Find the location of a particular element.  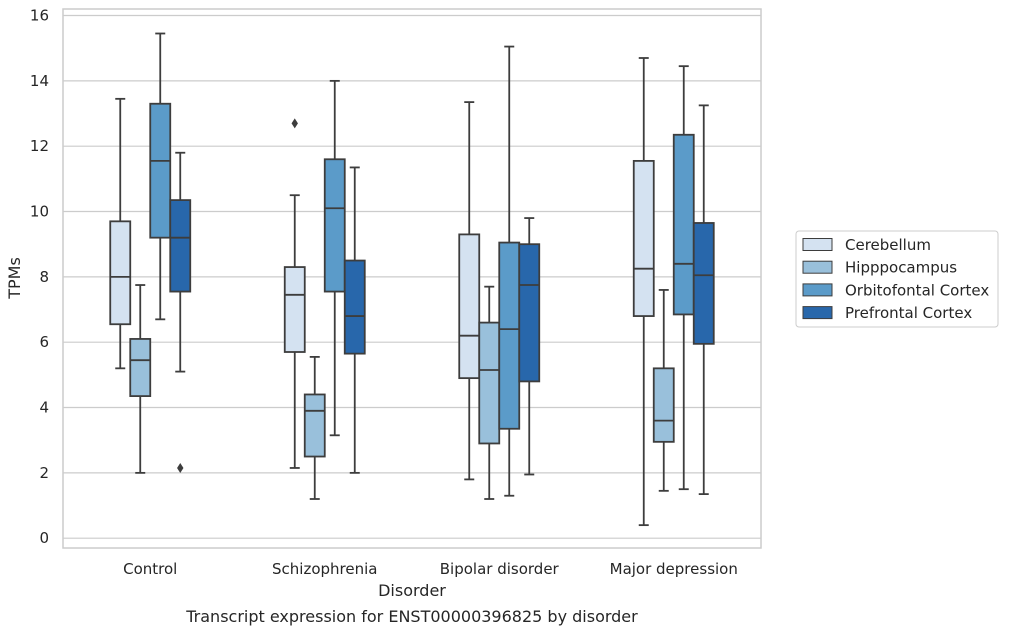

x-tick-label: Control is located at coordinates (150, 569).